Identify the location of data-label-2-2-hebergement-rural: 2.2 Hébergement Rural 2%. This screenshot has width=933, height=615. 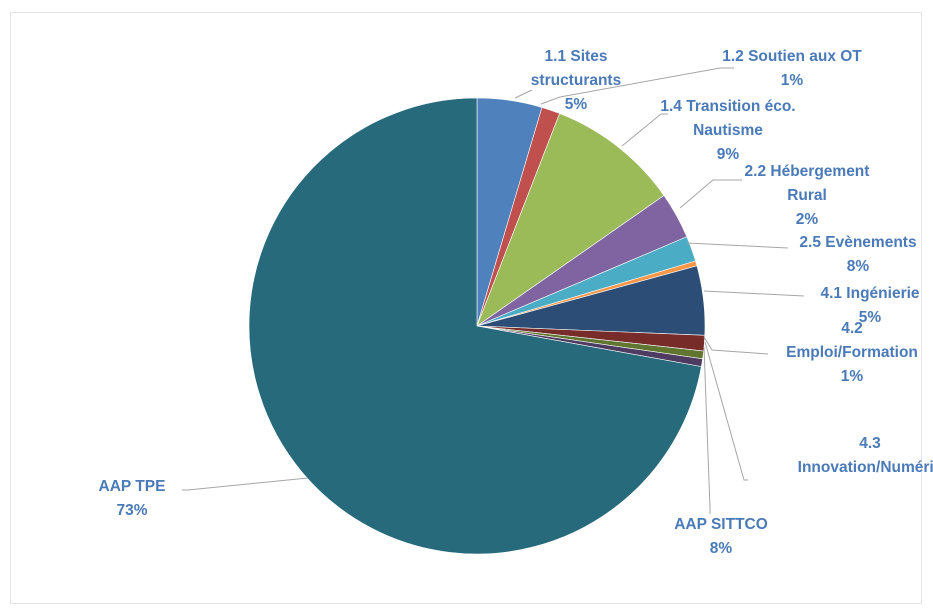
(807, 195).